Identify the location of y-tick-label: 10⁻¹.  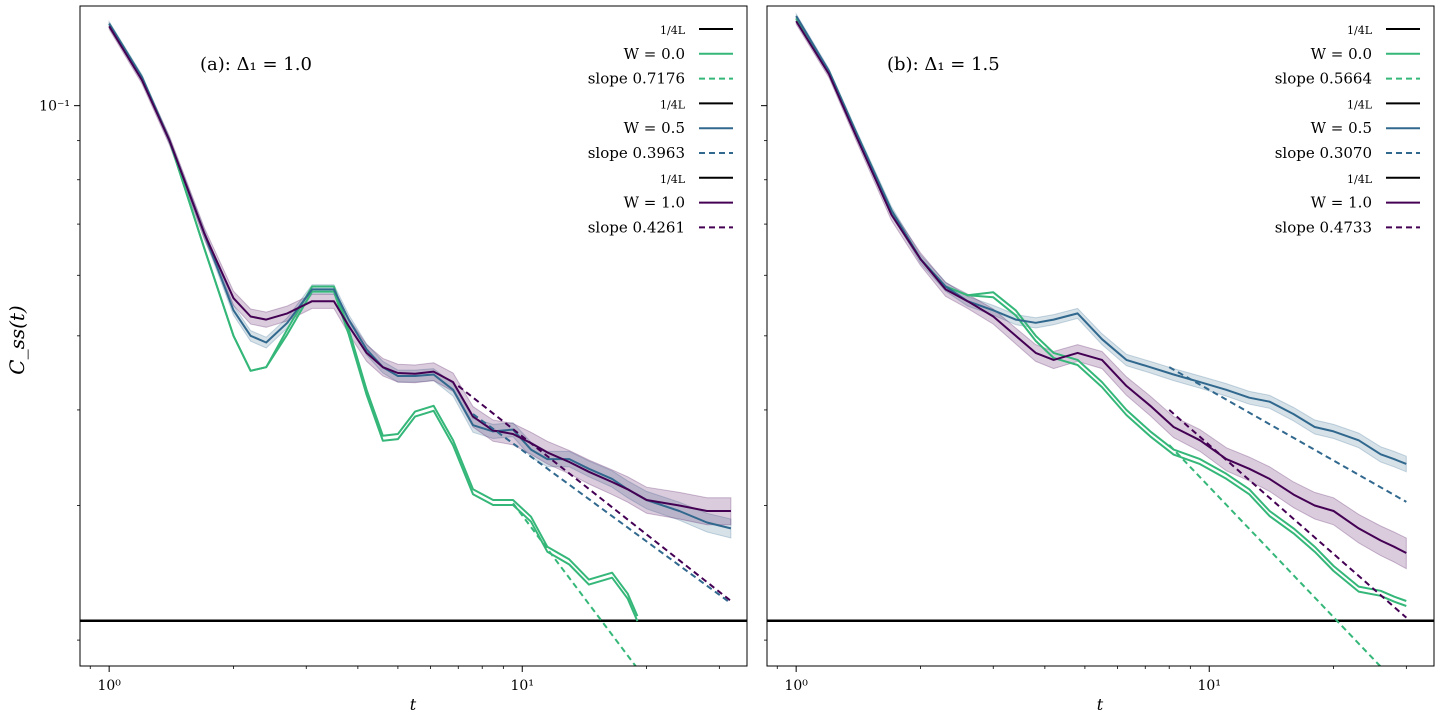
(54, 107).